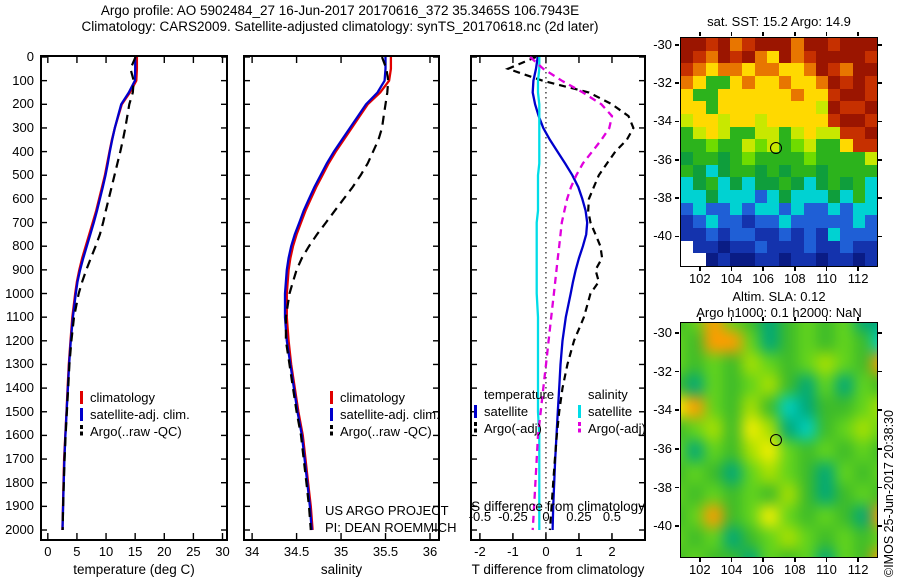 This screenshot has height=580, width=900. What do you see at coordinates (23, 80) in the screenshot?
I see `depth-tick-label: 100` at bounding box center [23, 80].